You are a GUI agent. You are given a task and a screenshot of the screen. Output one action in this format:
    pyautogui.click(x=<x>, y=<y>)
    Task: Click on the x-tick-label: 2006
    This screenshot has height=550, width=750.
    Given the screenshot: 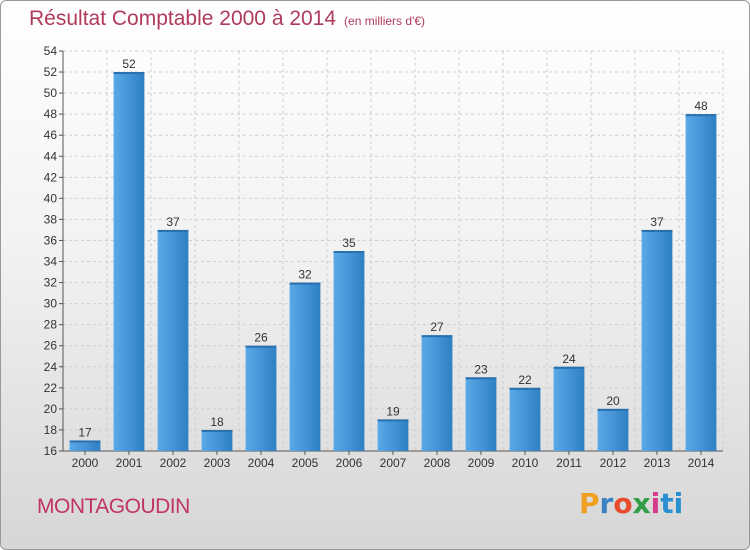 What is the action you would take?
    pyautogui.click(x=349, y=463)
    